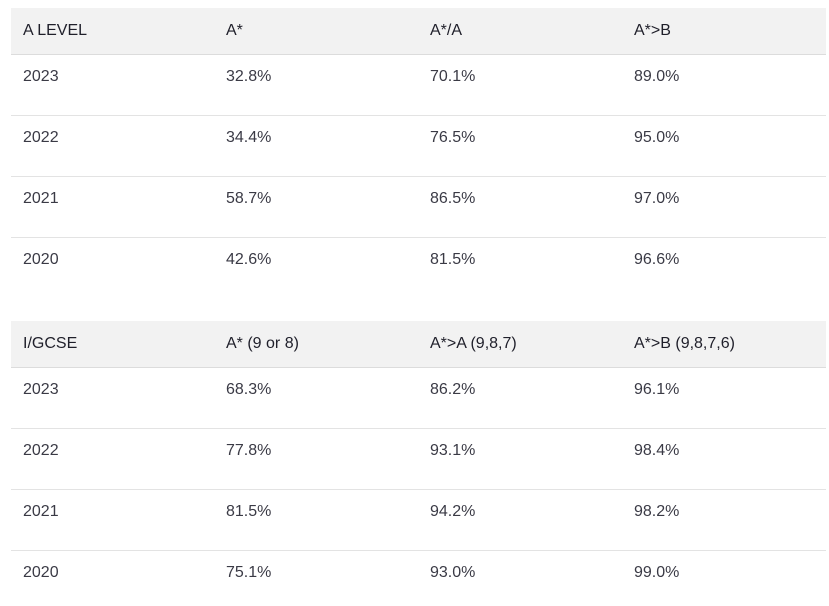  What do you see at coordinates (520, 398) in the screenshot?
I see `value-cell: 86.2%` at bounding box center [520, 398].